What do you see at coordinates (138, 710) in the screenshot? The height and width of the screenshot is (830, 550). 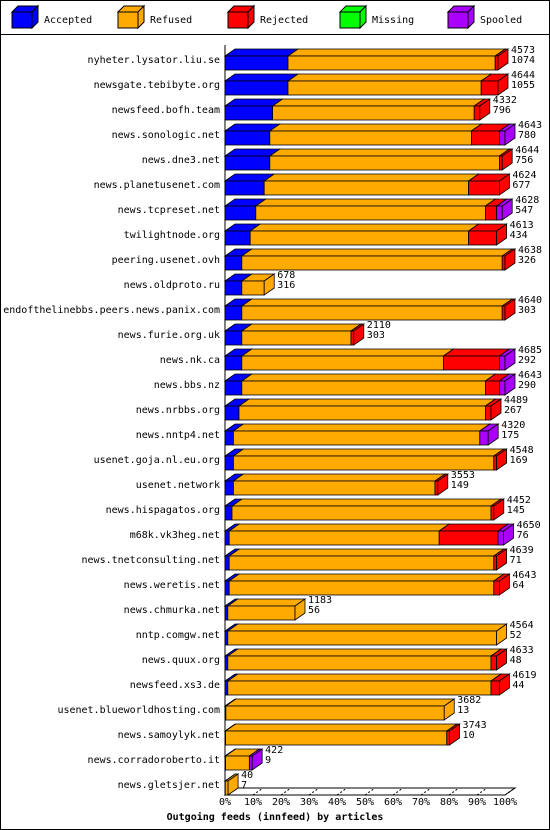 I see `y-tick-label: usenet.blueworldhosting.com` at bounding box center [138, 710].